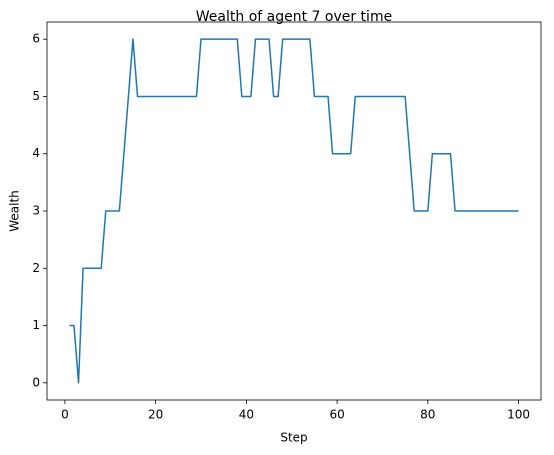 This screenshot has height=455, width=554. What do you see at coordinates (15, 211) in the screenshot?
I see `y-axis-label: Wealth` at bounding box center [15, 211].